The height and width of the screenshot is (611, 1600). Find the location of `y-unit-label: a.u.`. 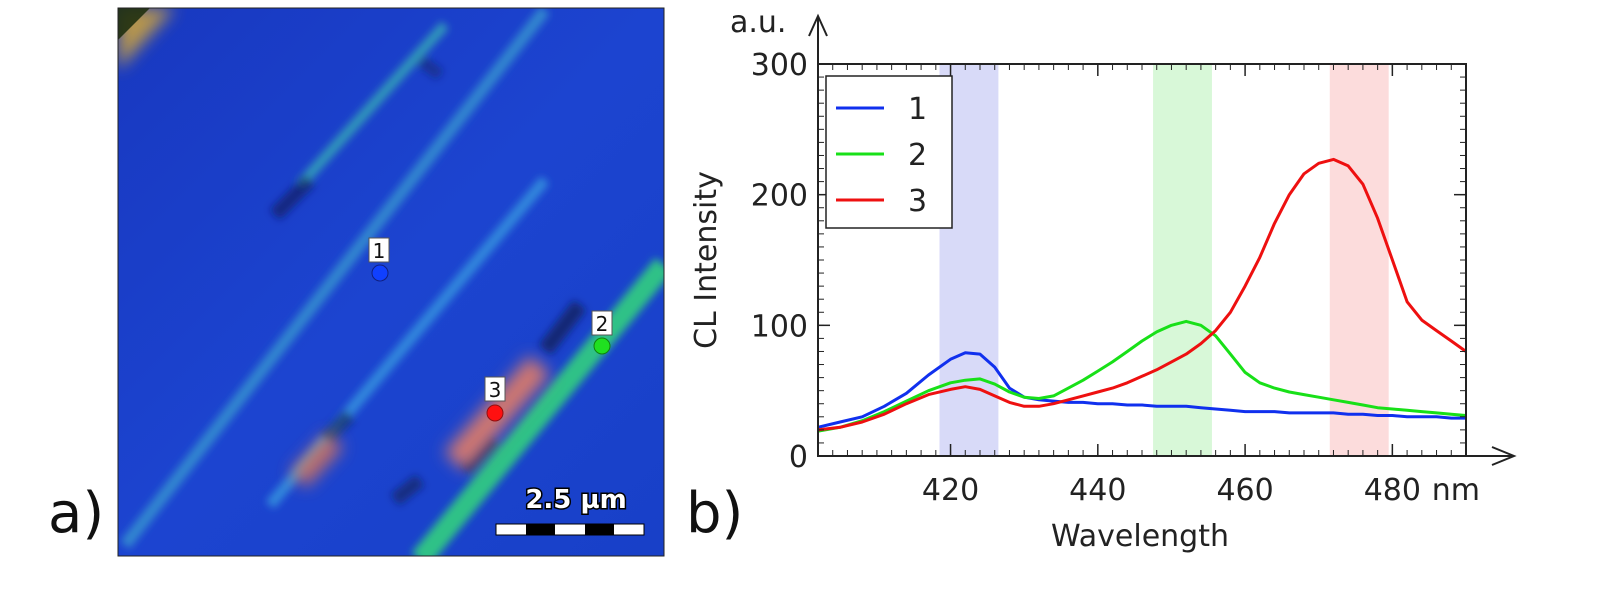

y-unit-label: a.u. is located at coordinates (758, 22).